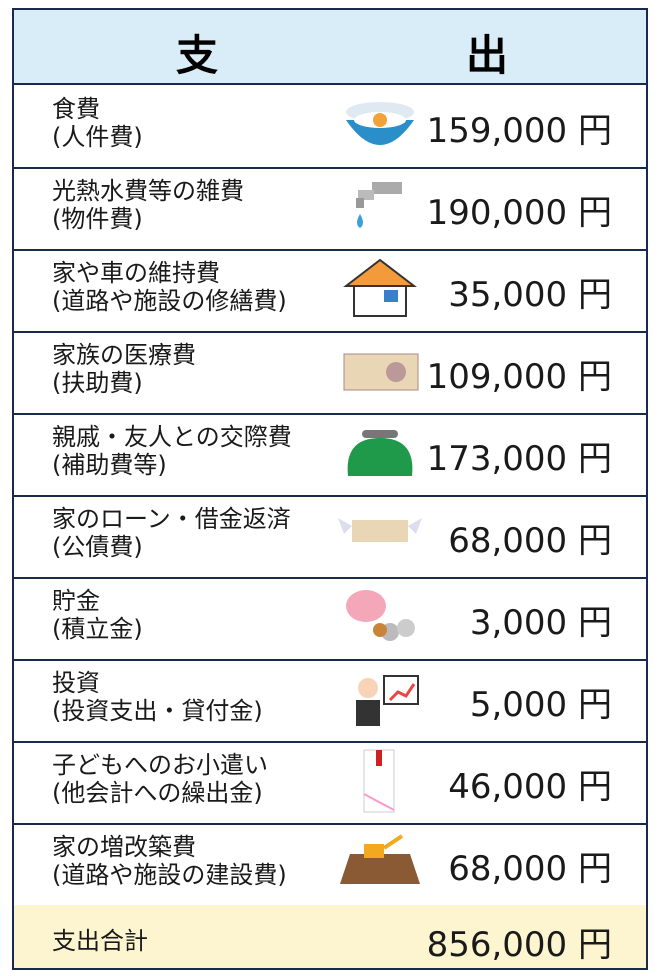 The height and width of the screenshot is (976, 660). I want to click on icon-purse, so click(380, 453).